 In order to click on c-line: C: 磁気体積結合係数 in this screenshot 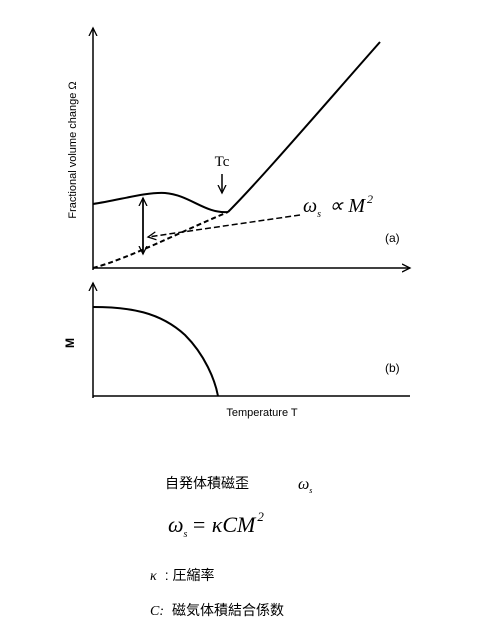, I will do `click(217, 610)`.